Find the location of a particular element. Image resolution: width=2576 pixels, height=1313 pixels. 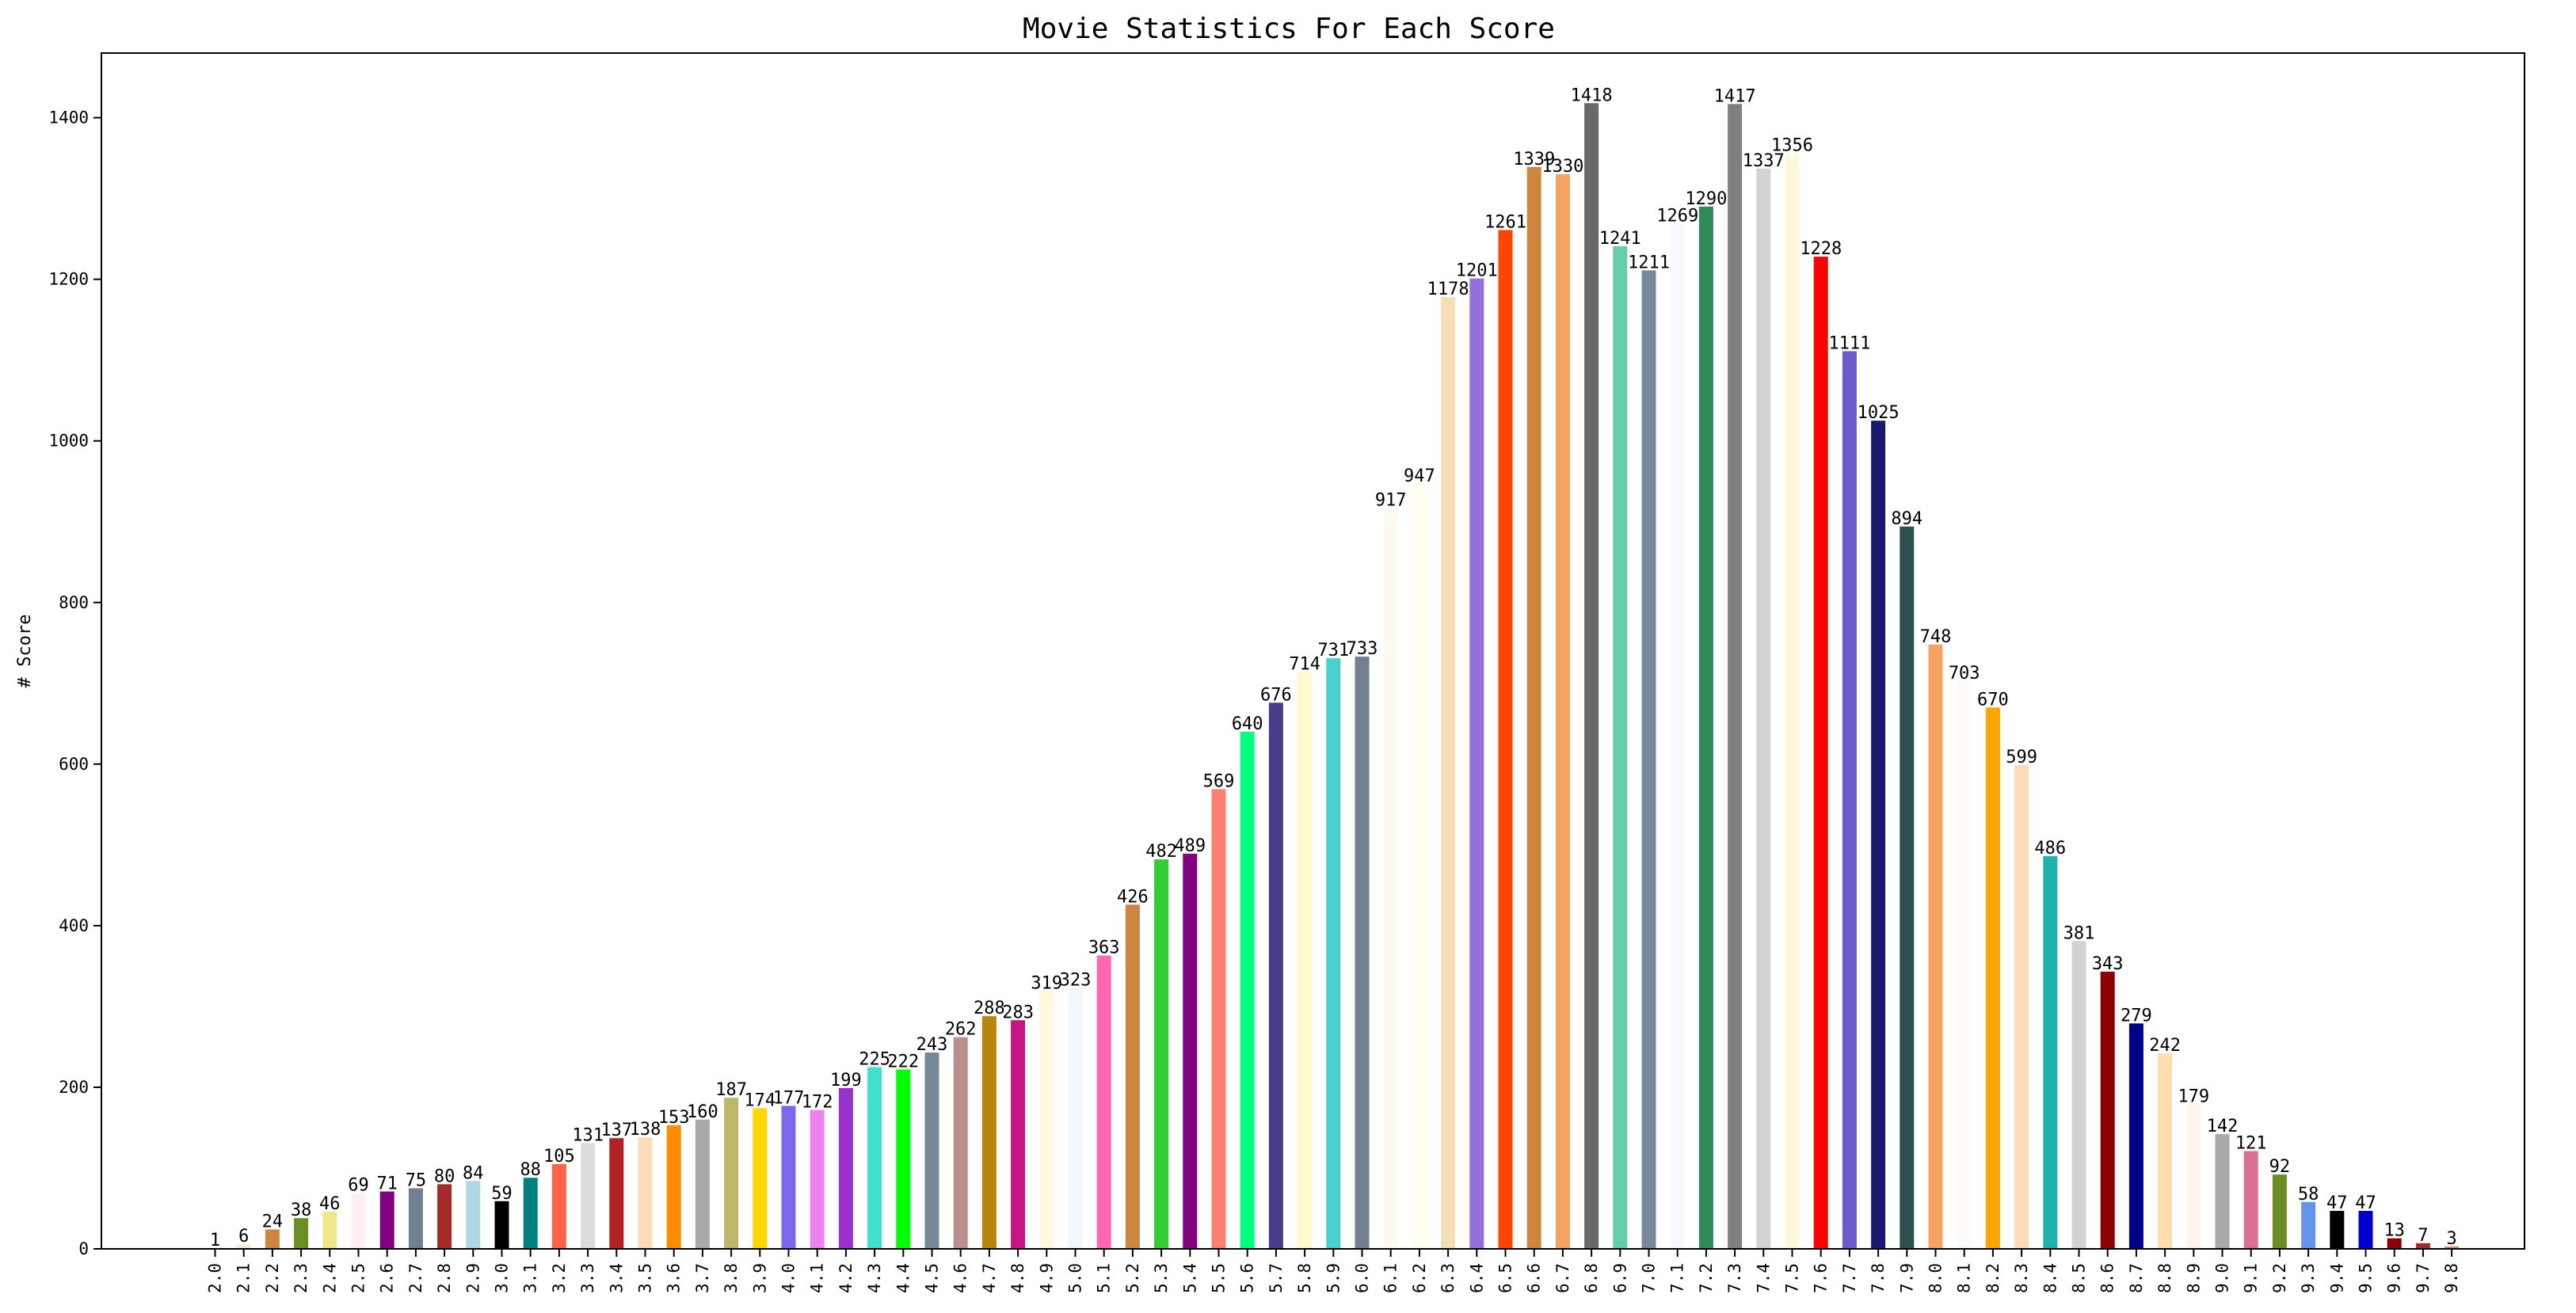

bar-8.4 is located at coordinates (2050, 1052).